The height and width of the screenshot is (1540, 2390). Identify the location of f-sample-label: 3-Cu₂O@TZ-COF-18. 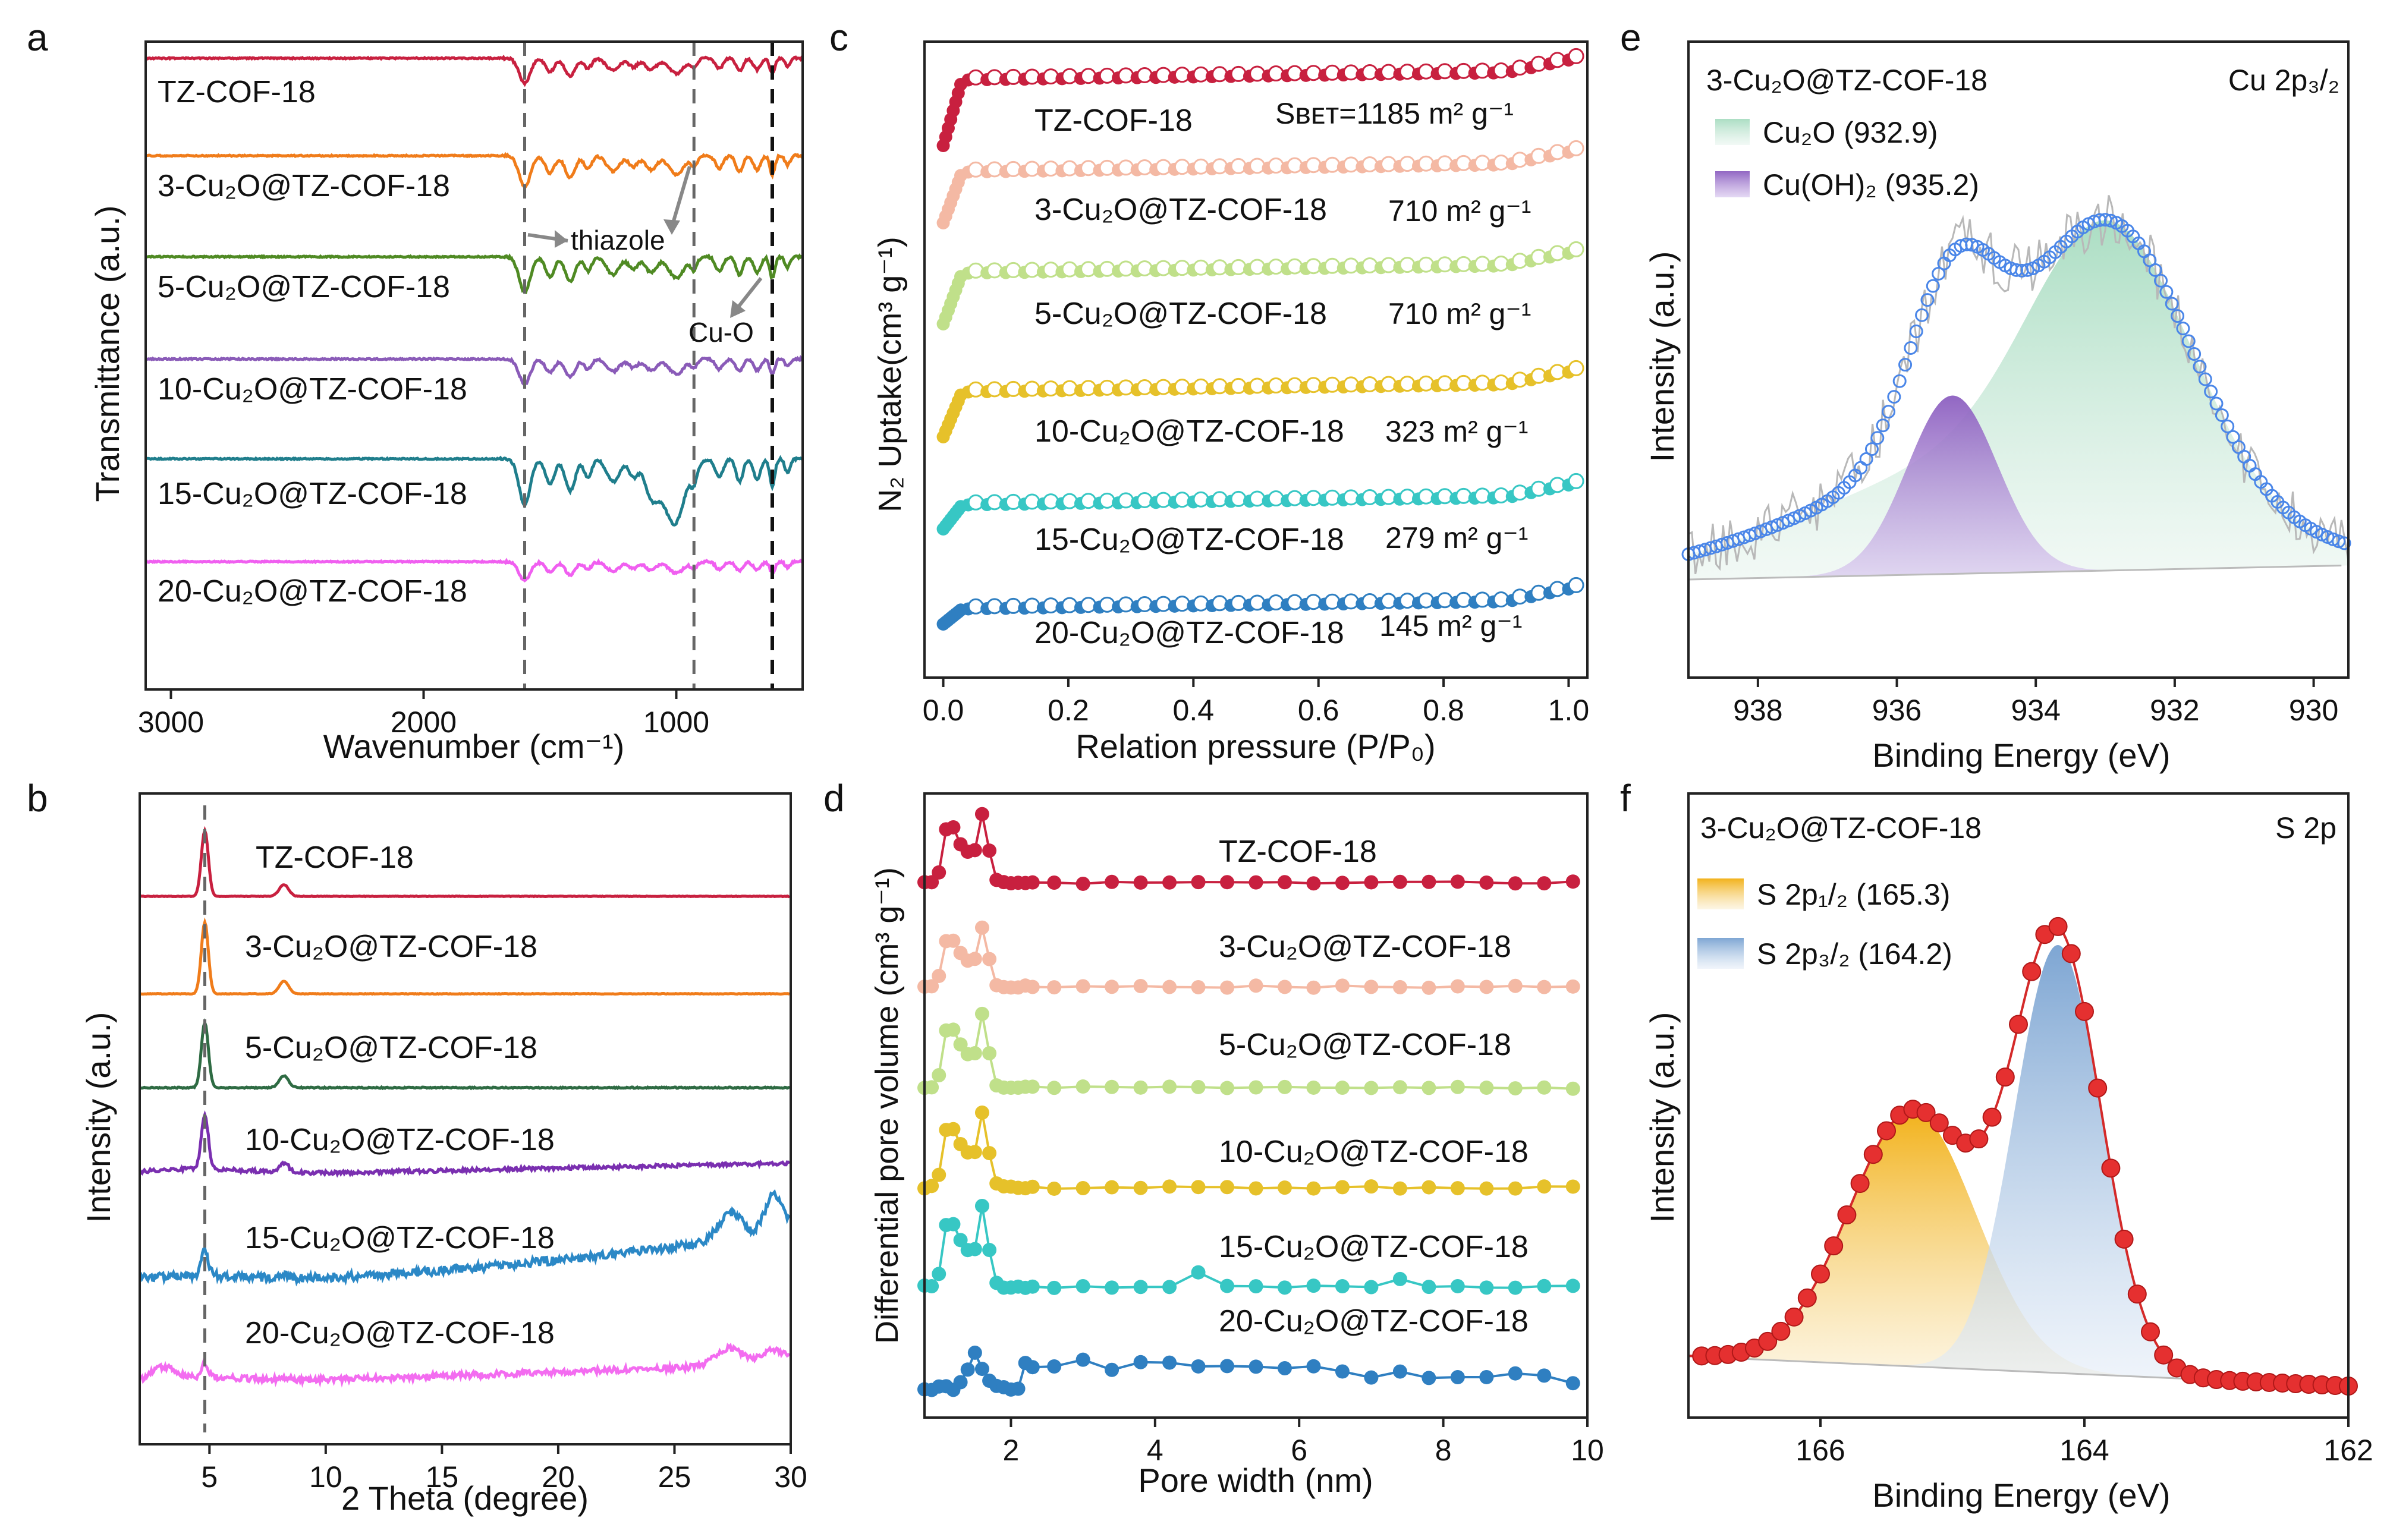
(1841, 828).